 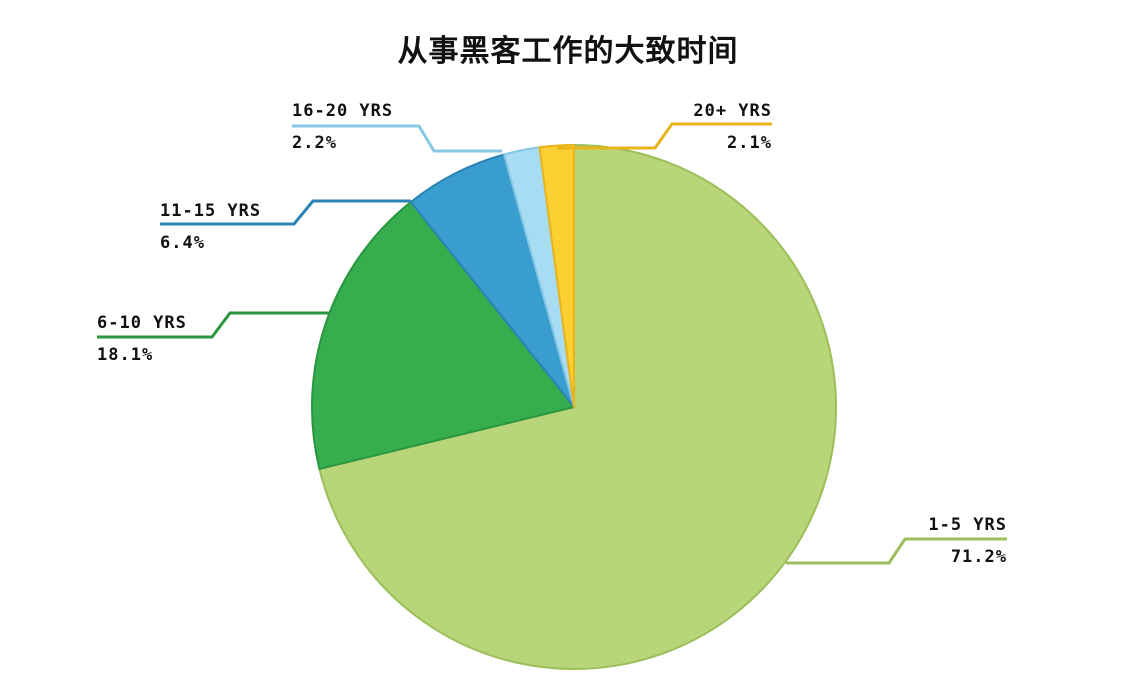 What do you see at coordinates (732, 111) in the screenshot?
I see `slice-label: 20+ YRS` at bounding box center [732, 111].